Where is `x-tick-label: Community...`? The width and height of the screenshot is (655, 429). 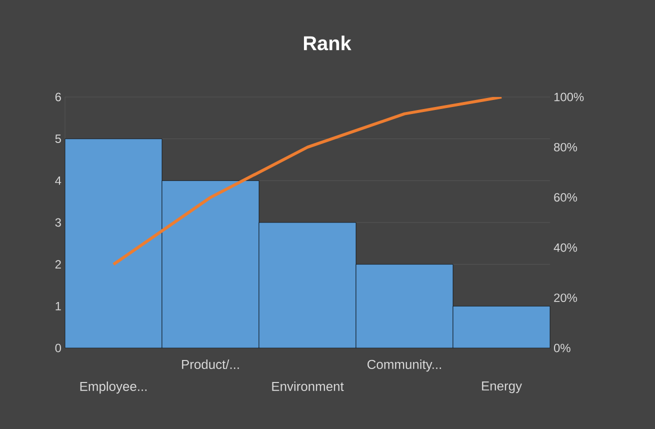
x-tick-label: Community... is located at coordinates (404, 366).